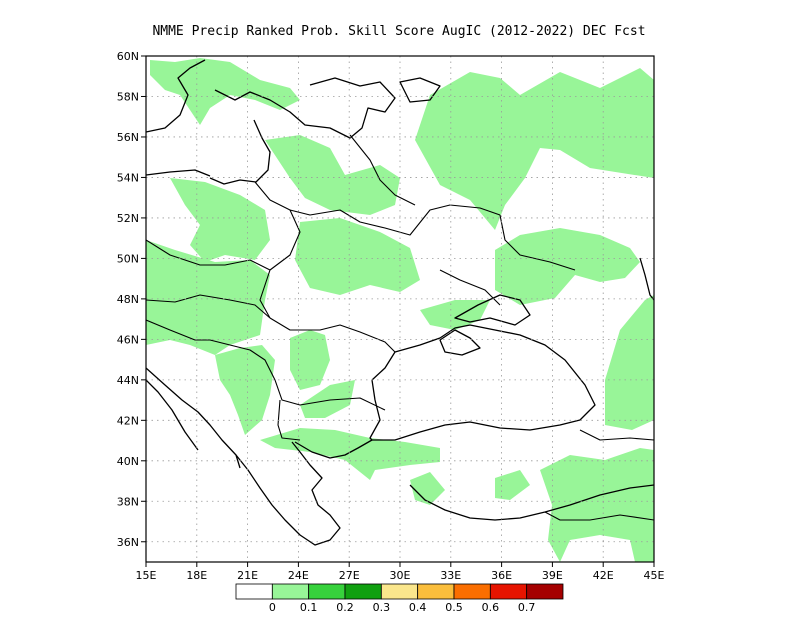 This screenshot has width=800, height=618. I want to click on colorbar-label: 0.1, so click(309, 607).